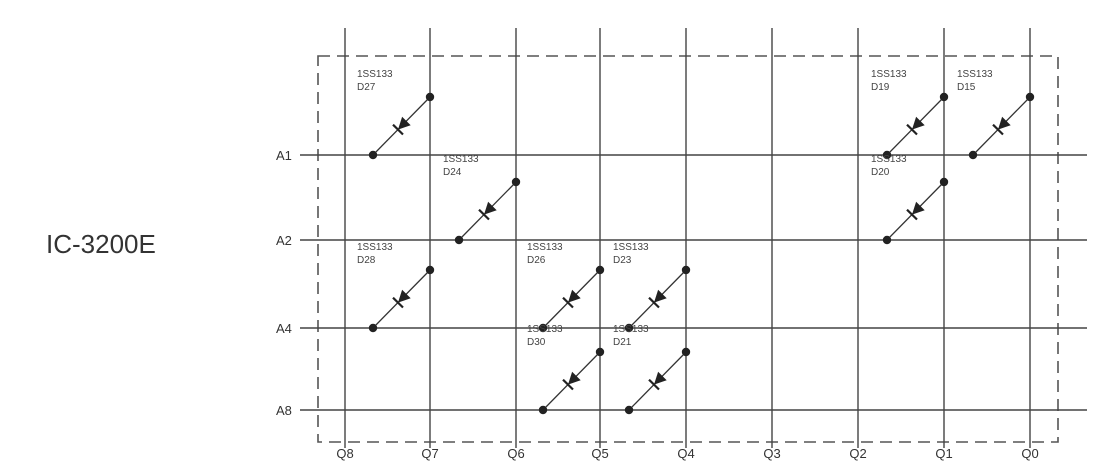  What do you see at coordinates (482, 199) in the screenshot?
I see `diode-d24: 1SS133 D24` at bounding box center [482, 199].